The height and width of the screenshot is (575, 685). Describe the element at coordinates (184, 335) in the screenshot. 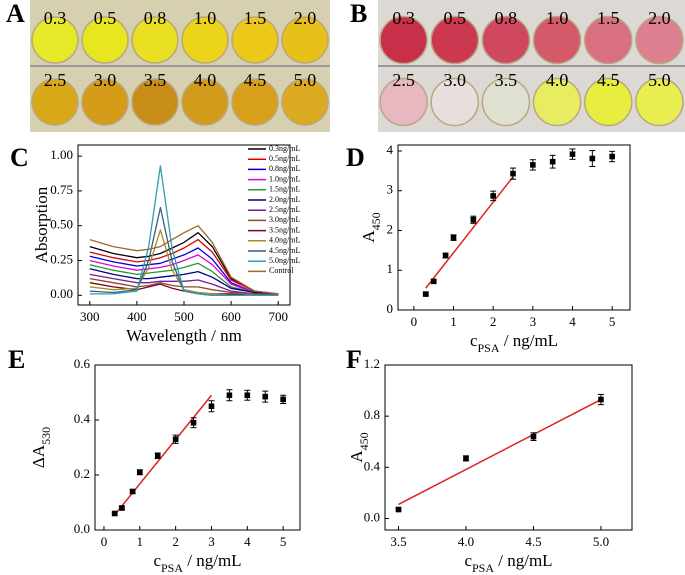

I see `axis-label: Wavelength / nm` at that location.